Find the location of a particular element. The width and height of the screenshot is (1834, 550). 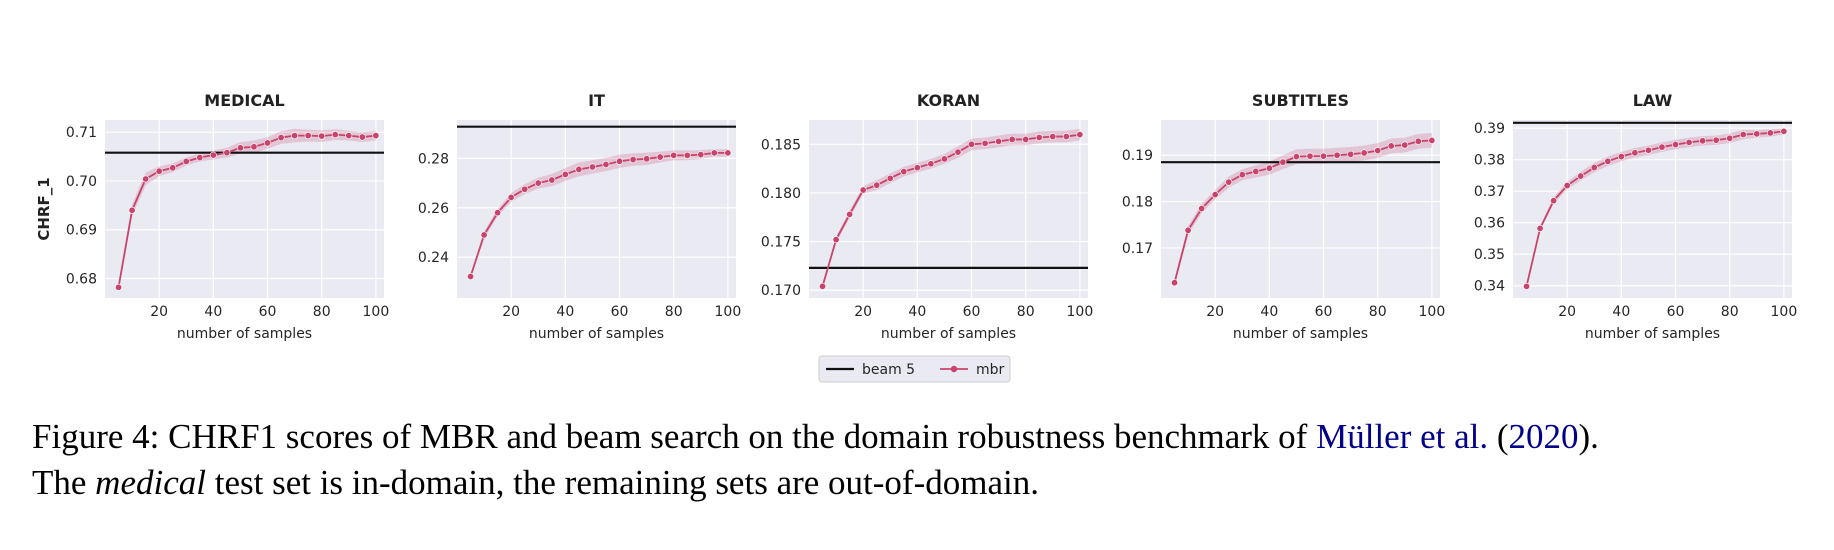

legend-mbr-marker is located at coordinates (954, 369).